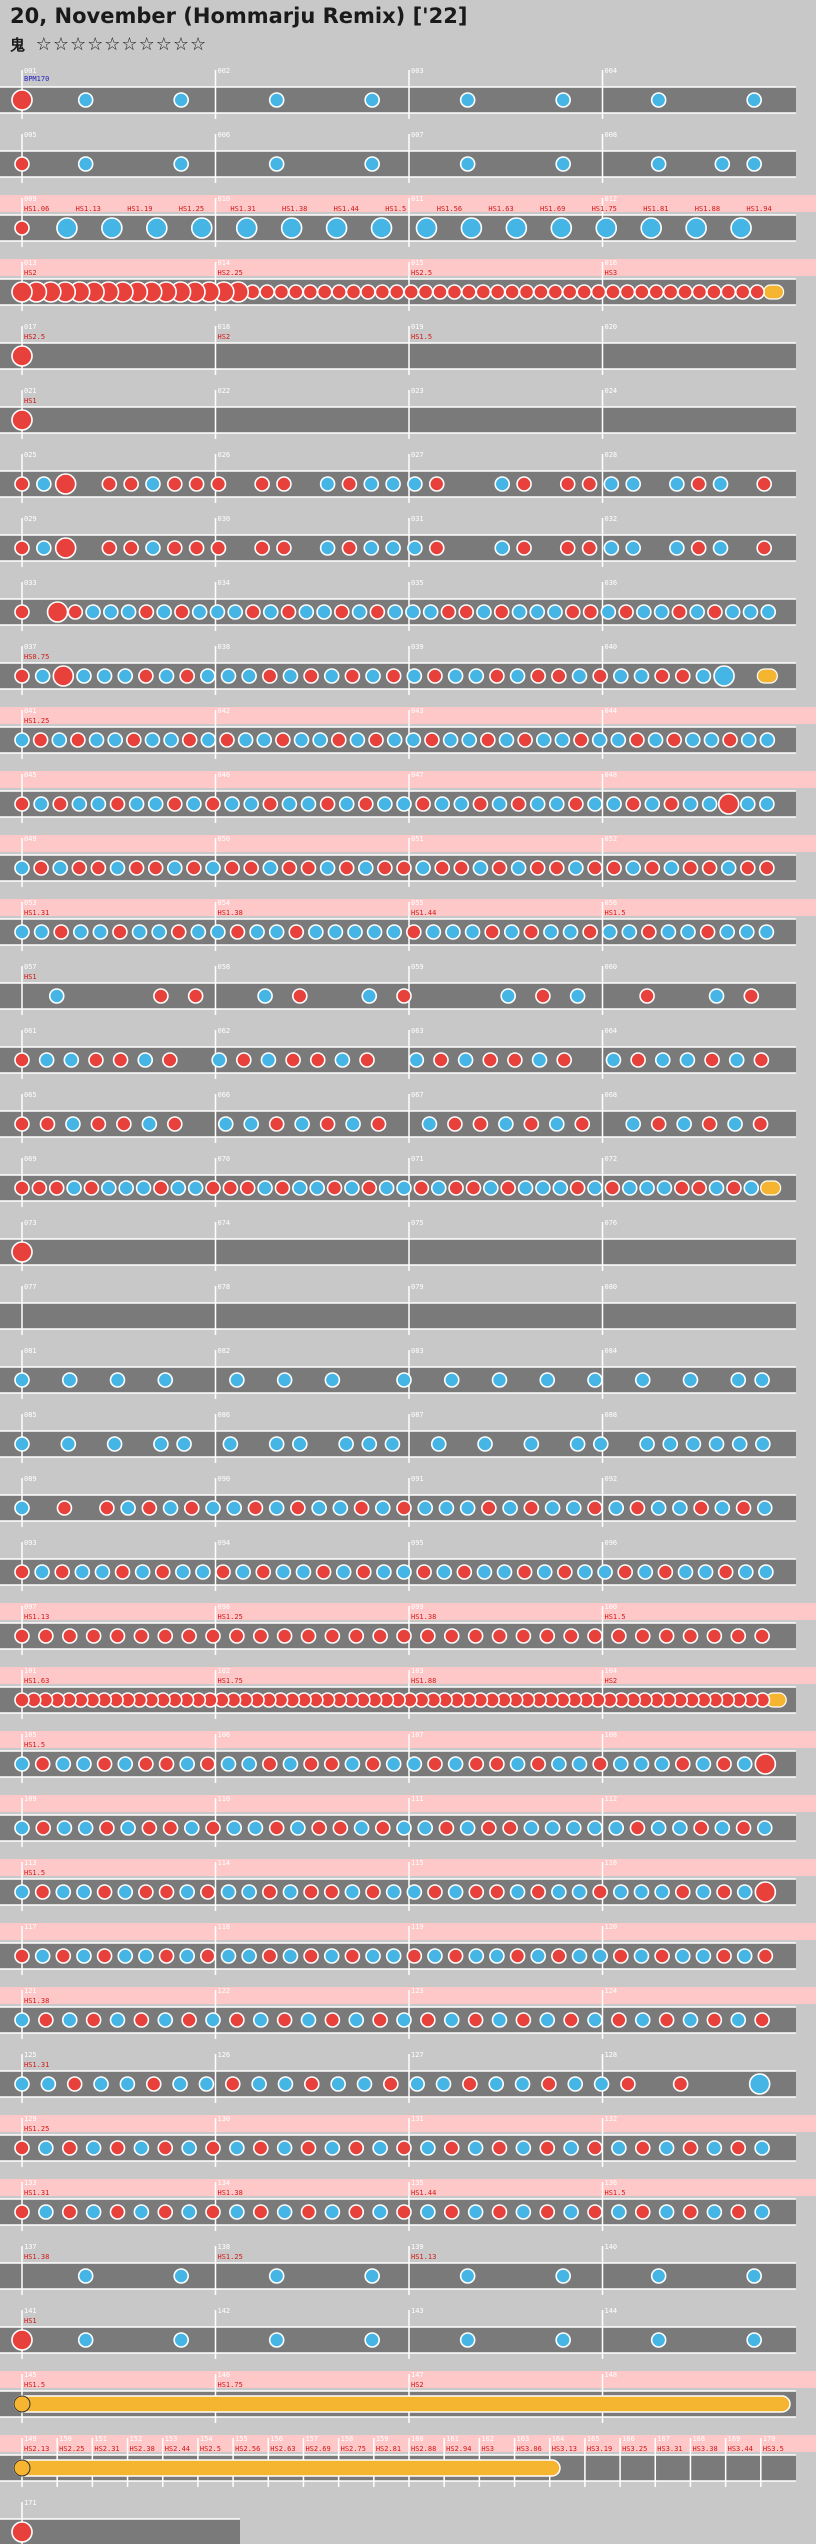 The height and width of the screenshot is (2544, 816). Describe the element at coordinates (30, 455) in the screenshot. I see `bar-number: 025` at that location.